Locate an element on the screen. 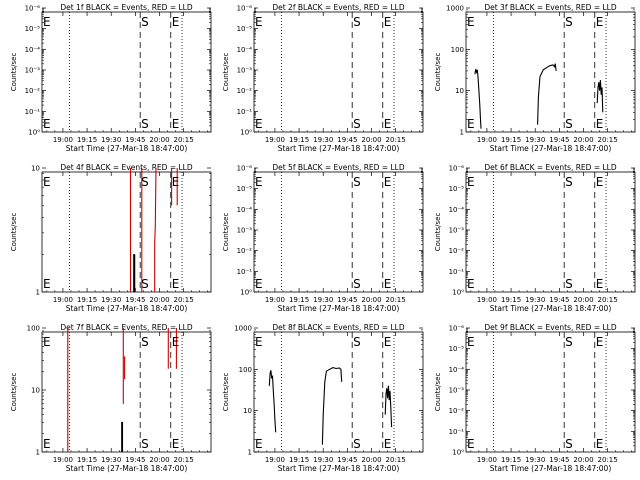 Image resolution: width=640 pixels, height=480 pixels. panel-title: Det 5f BLACK = Events, RED = LLD is located at coordinates (338, 167).